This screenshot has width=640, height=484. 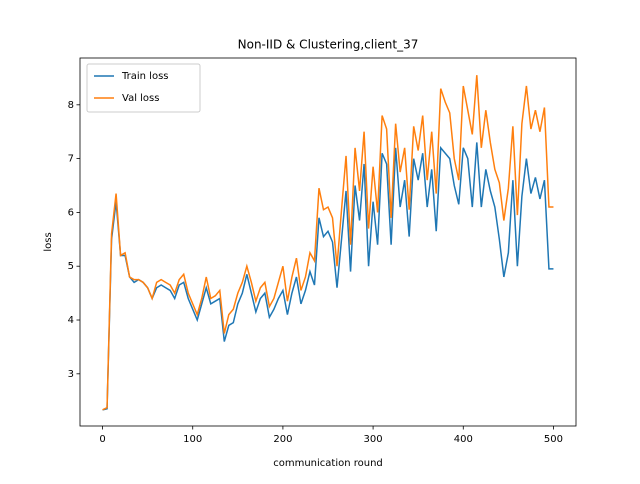 I want to click on legend-label: Train loss, so click(x=145, y=76).